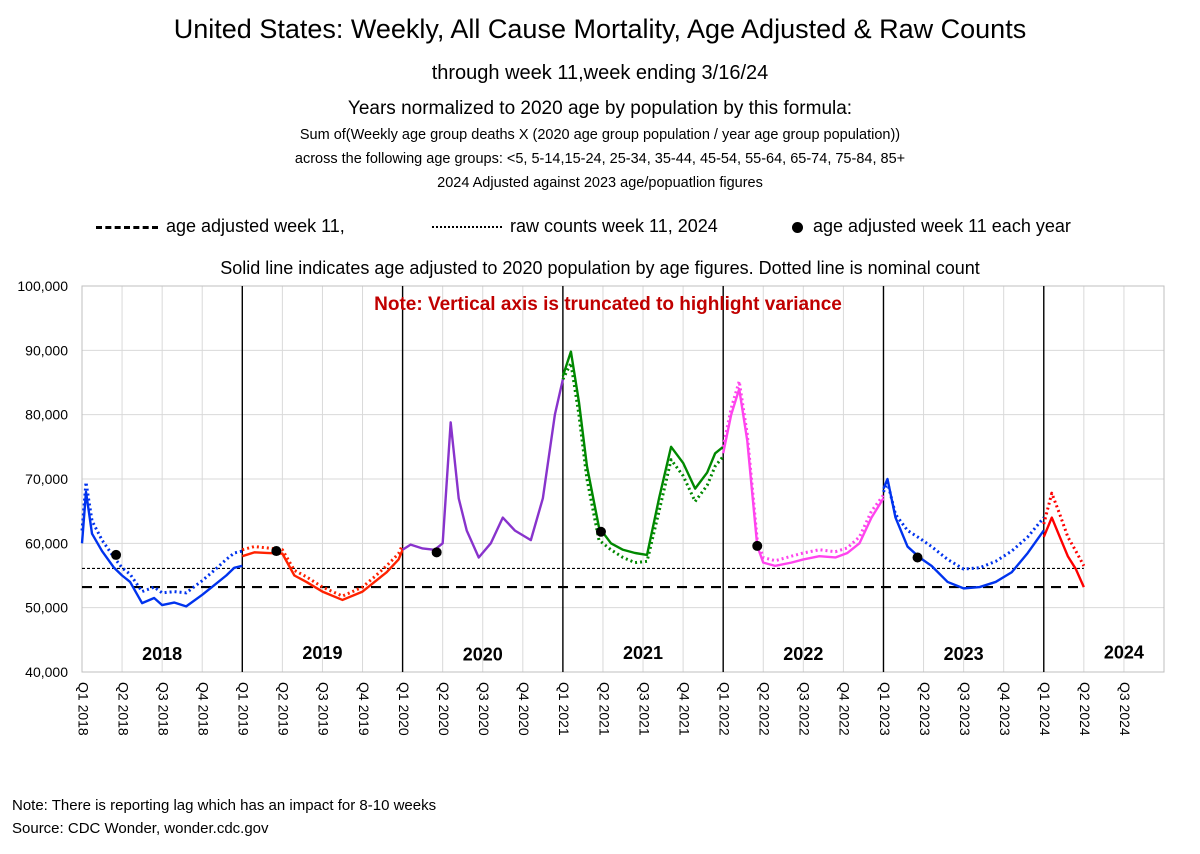 This screenshot has width=1200, height=854. What do you see at coordinates (524, 709) in the screenshot?
I see `x-tick-label: Q4 2020` at bounding box center [524, 709].